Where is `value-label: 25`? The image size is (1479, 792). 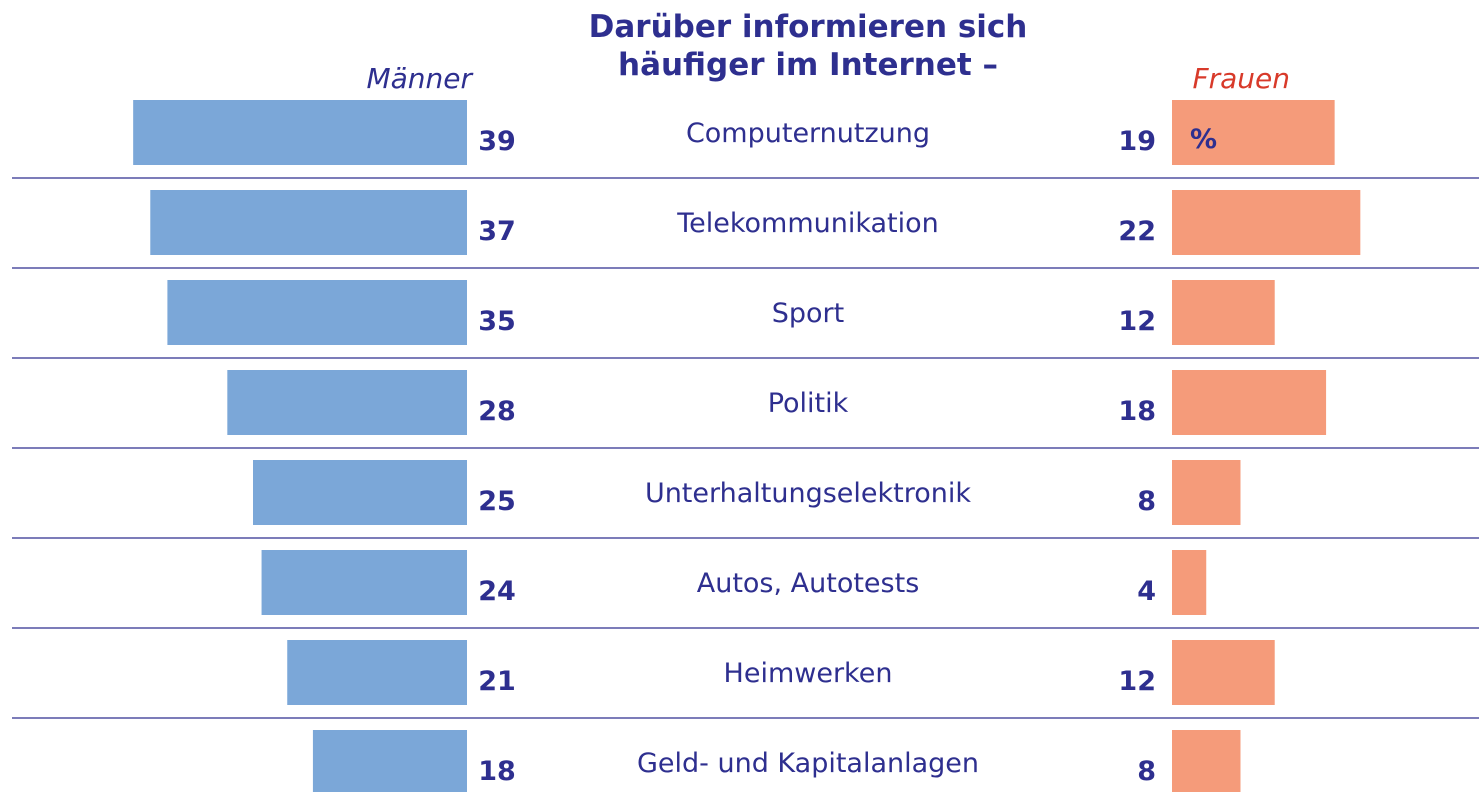 value-label: 25 is located at coordinates (497, 501).